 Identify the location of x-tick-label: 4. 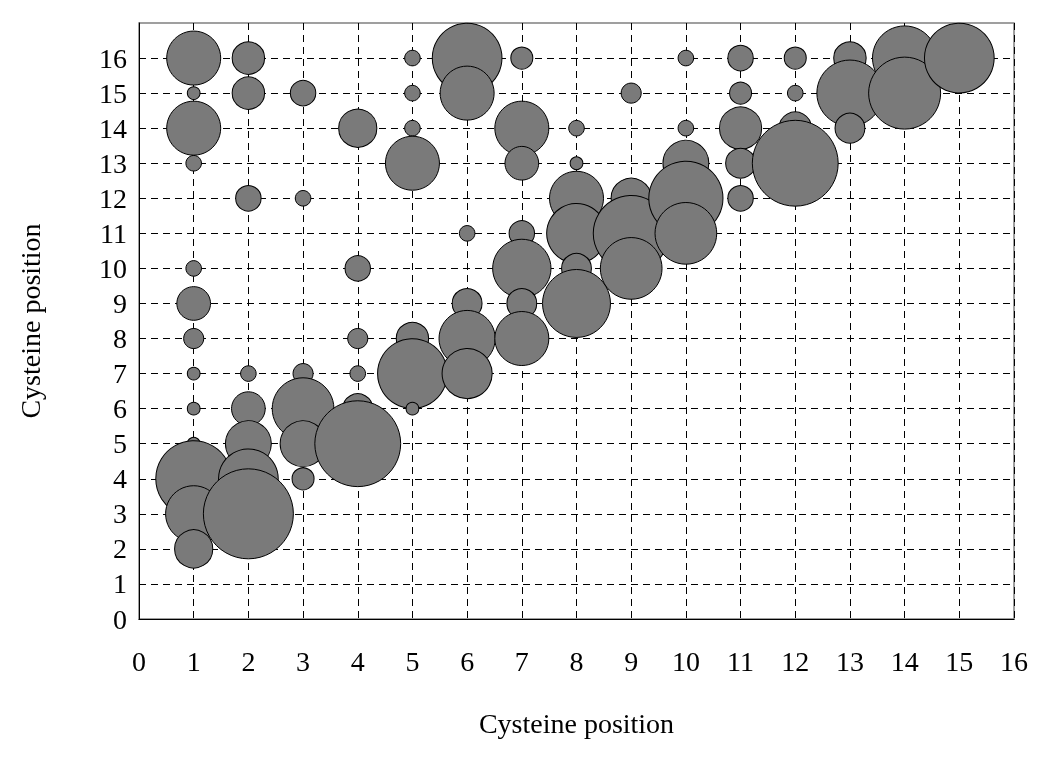
(357, 661).